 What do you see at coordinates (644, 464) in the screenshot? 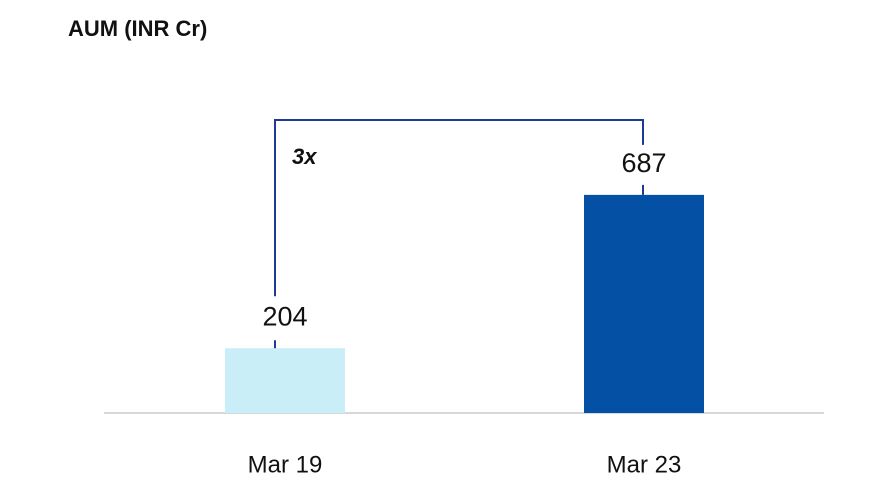
I see `x-tick-label: Mar 23` at bounding box center [644, 464].